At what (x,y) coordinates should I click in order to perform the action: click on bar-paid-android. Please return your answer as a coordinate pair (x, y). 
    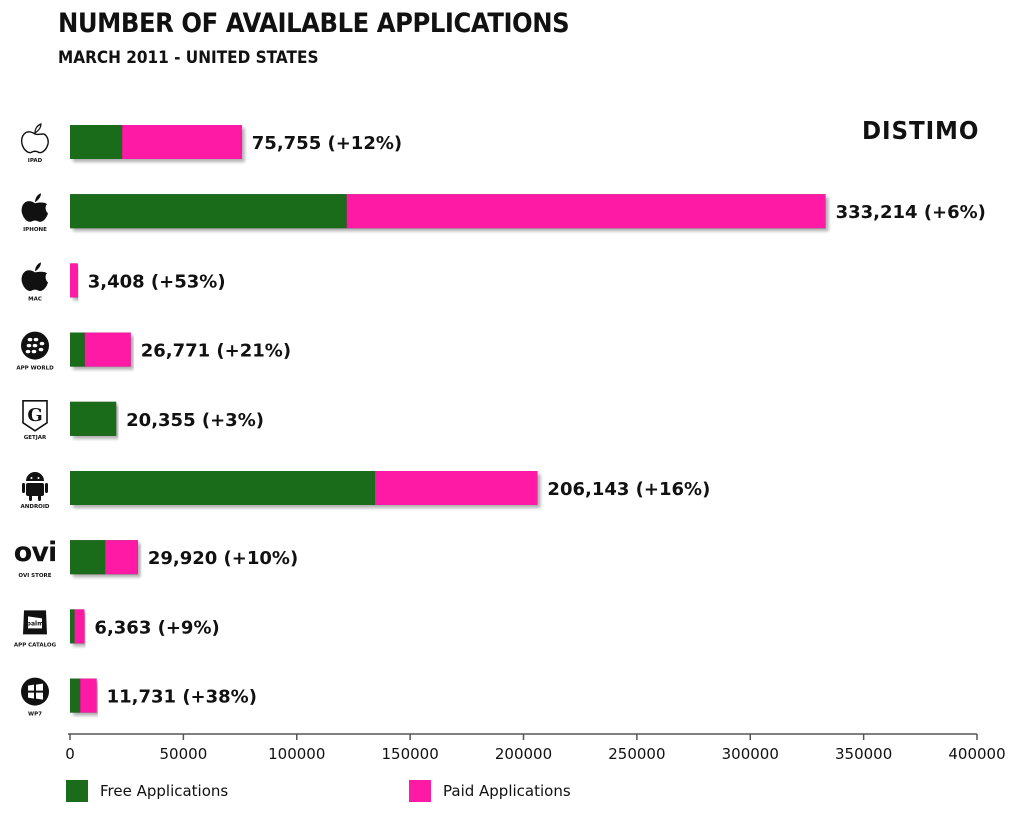
    Looking at the image, I should click on (456, 488).